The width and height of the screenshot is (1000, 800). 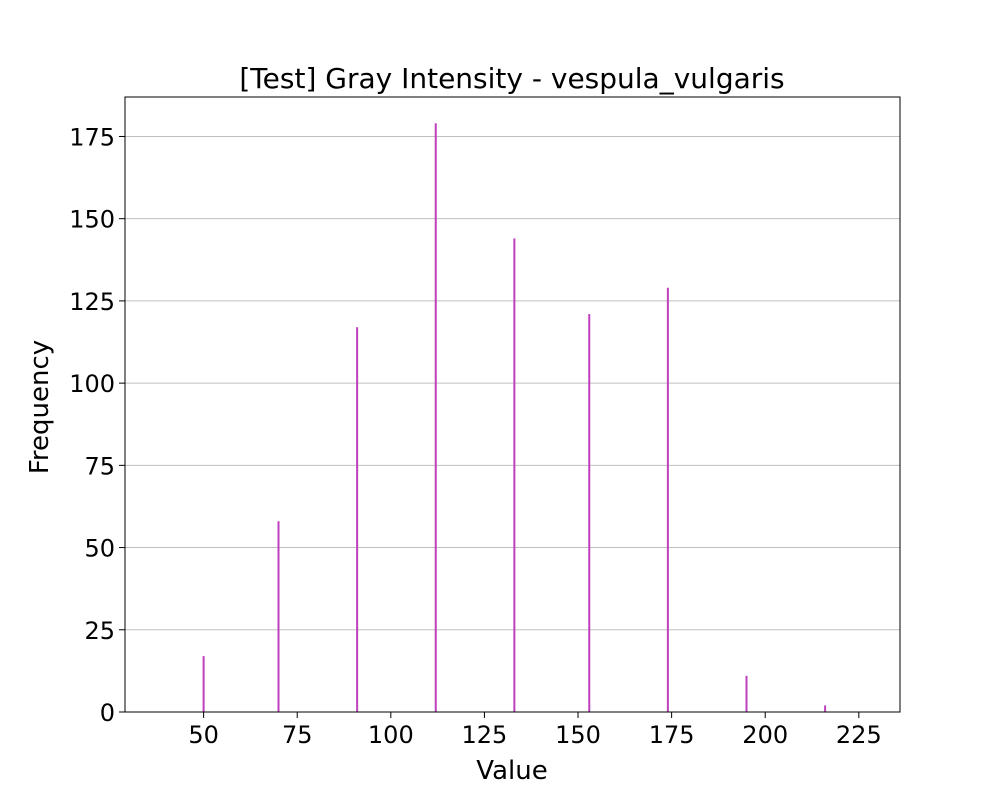 I want to click on x-tick-label: 150, so click(x=578, y=735).